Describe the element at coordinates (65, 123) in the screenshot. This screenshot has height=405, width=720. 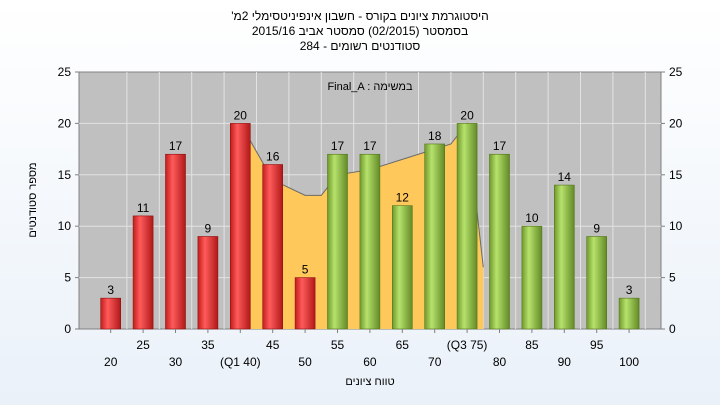
I see `y-tick-label-left: 20` at that location.